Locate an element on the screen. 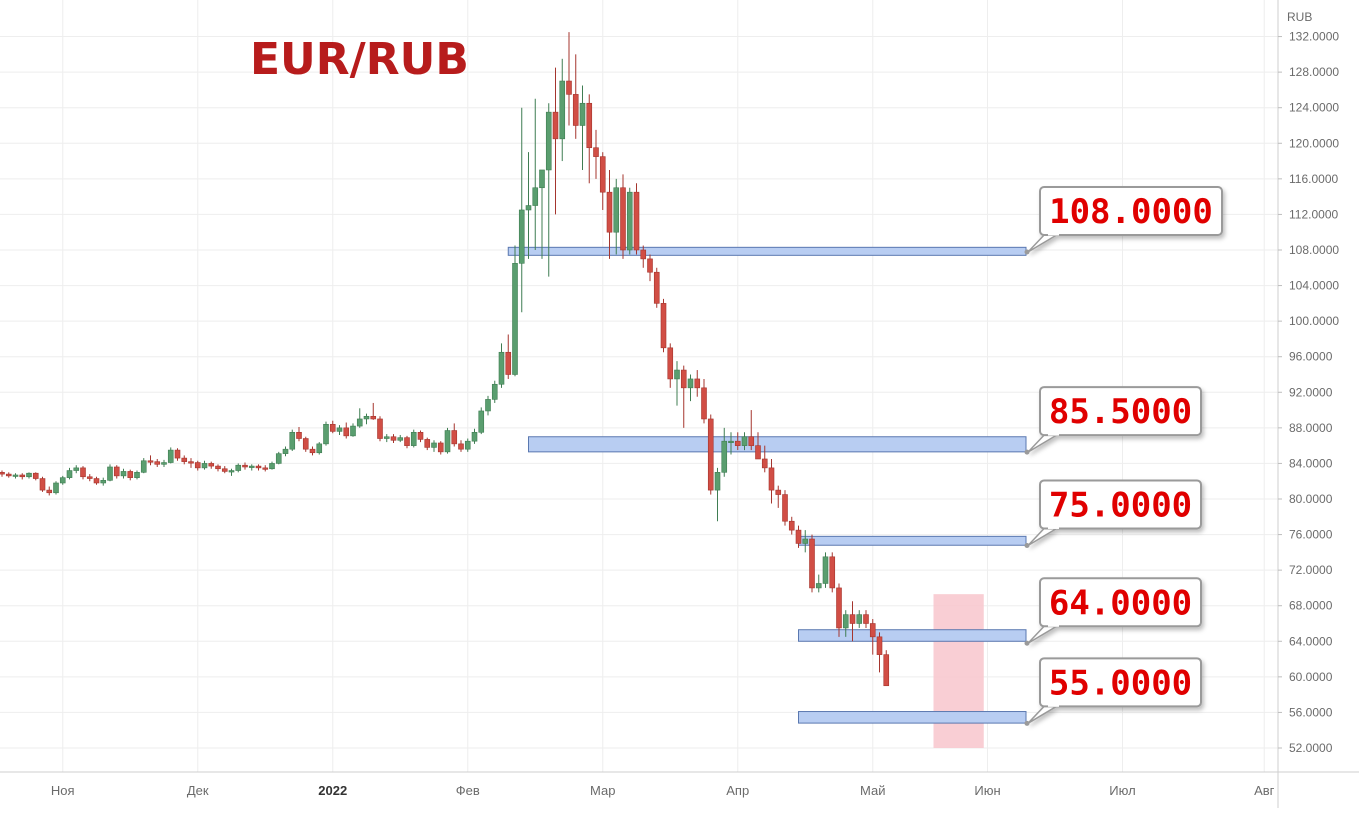 The image size is (1359, 827). target-zone is located at coordinates (958, 671).